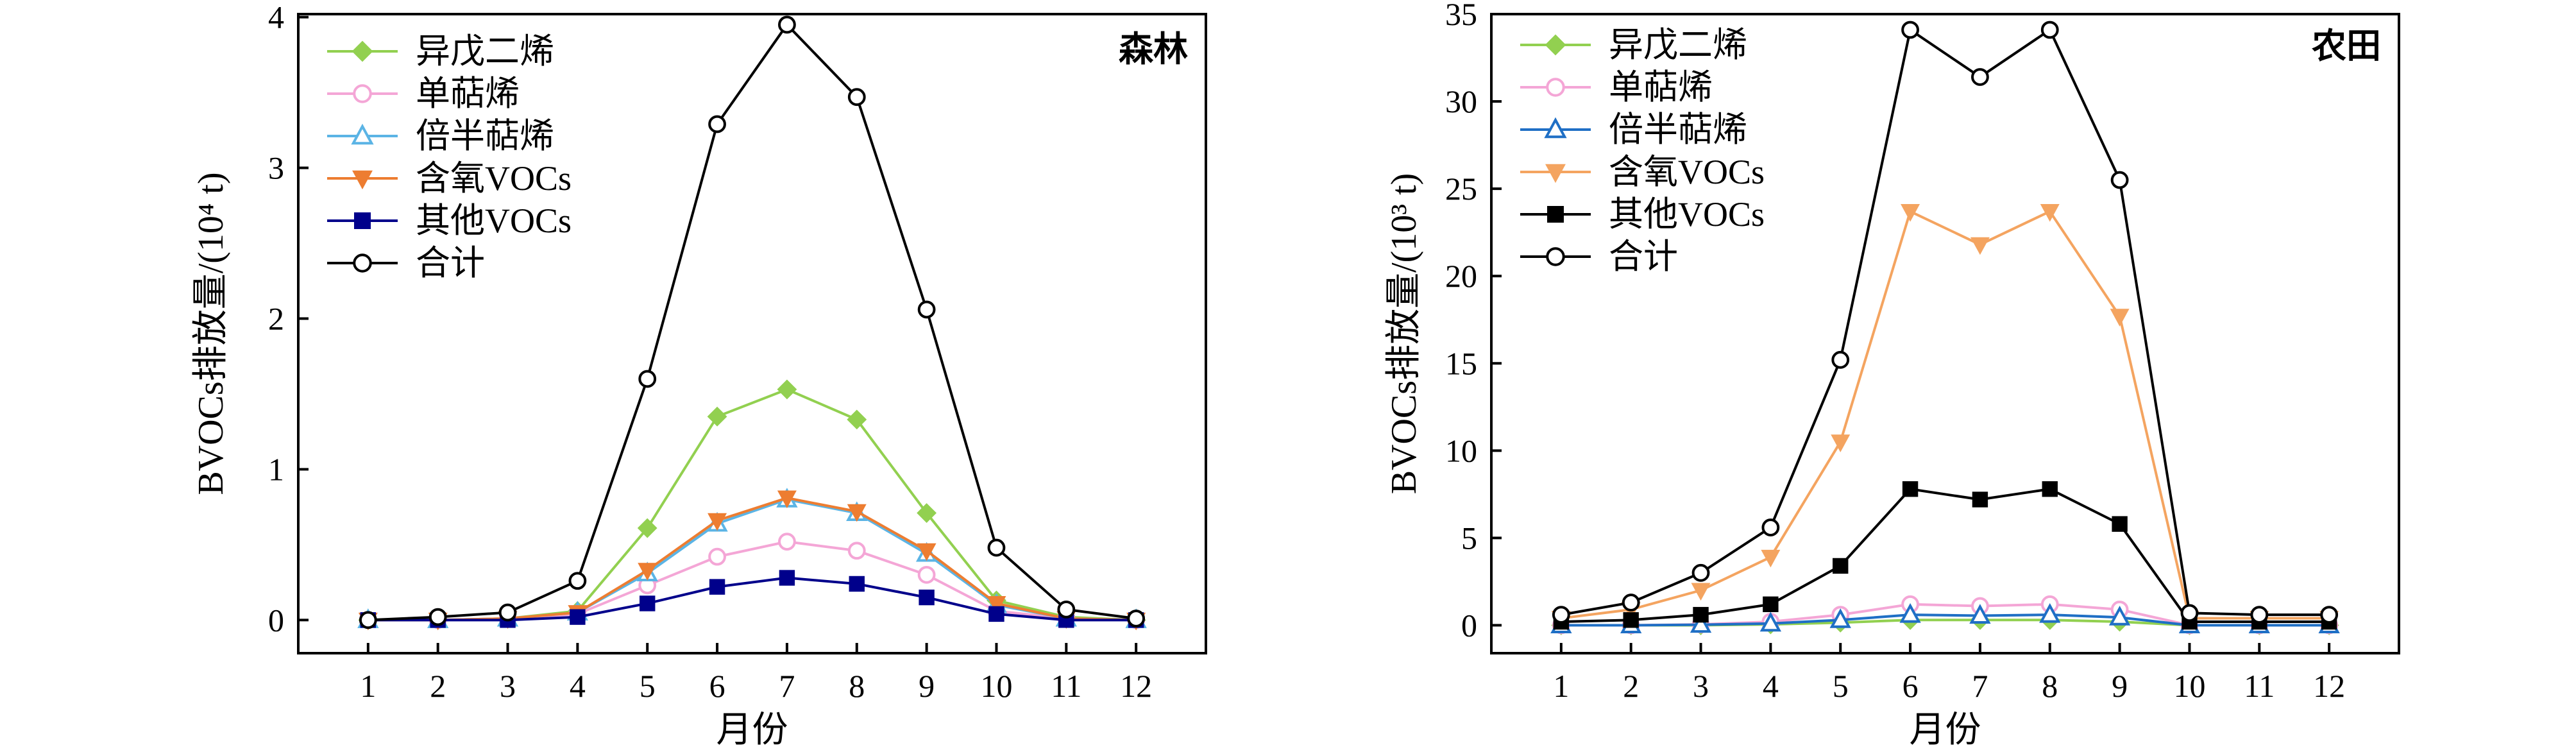 This screenshot has height=752, width=2576. What do you see at coordinates (1661, 87) in the screenshot?
I see `legend-label: 单萜烯` at bounding box center [1661, 87].